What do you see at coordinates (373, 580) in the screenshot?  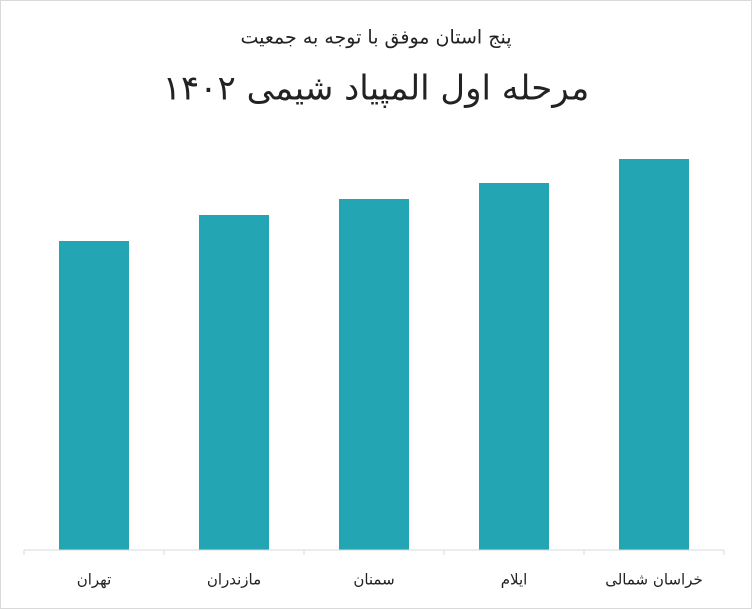 I see `x-tick-label: سمنان` at bounding box center [373, 580].